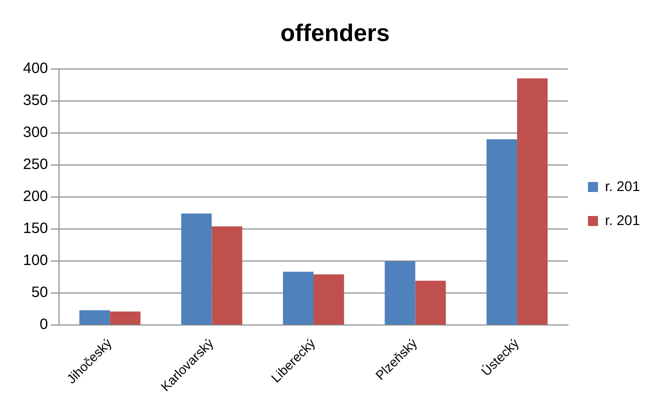 The height and width of the screenshot is (408, 650). Describe the element at coordinates (335, 34) in the screenshot. I see `chart-title: offenders` at that location.